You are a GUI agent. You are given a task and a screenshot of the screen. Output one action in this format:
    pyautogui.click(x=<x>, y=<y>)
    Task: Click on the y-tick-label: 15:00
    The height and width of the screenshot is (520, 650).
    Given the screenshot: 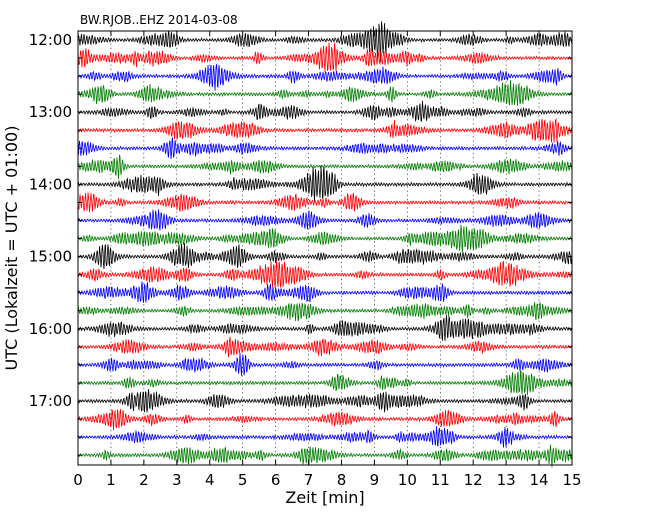 What is the action you would take?
    pyautogui.click(x=50, y=257)
    